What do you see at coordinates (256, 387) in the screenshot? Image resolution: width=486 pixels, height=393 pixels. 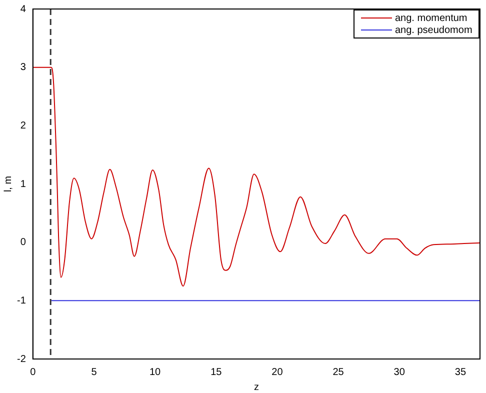 I see `x-axis-title: z` at bounding box center [256, 387].